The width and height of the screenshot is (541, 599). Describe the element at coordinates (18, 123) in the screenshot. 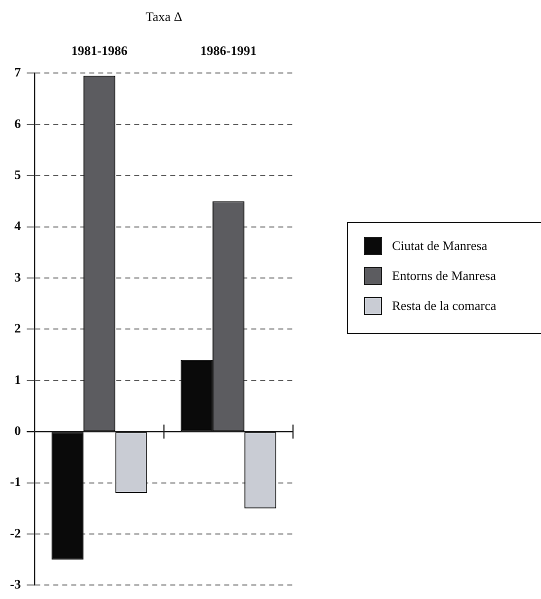

I see `y-tick-label: 6` at that location.